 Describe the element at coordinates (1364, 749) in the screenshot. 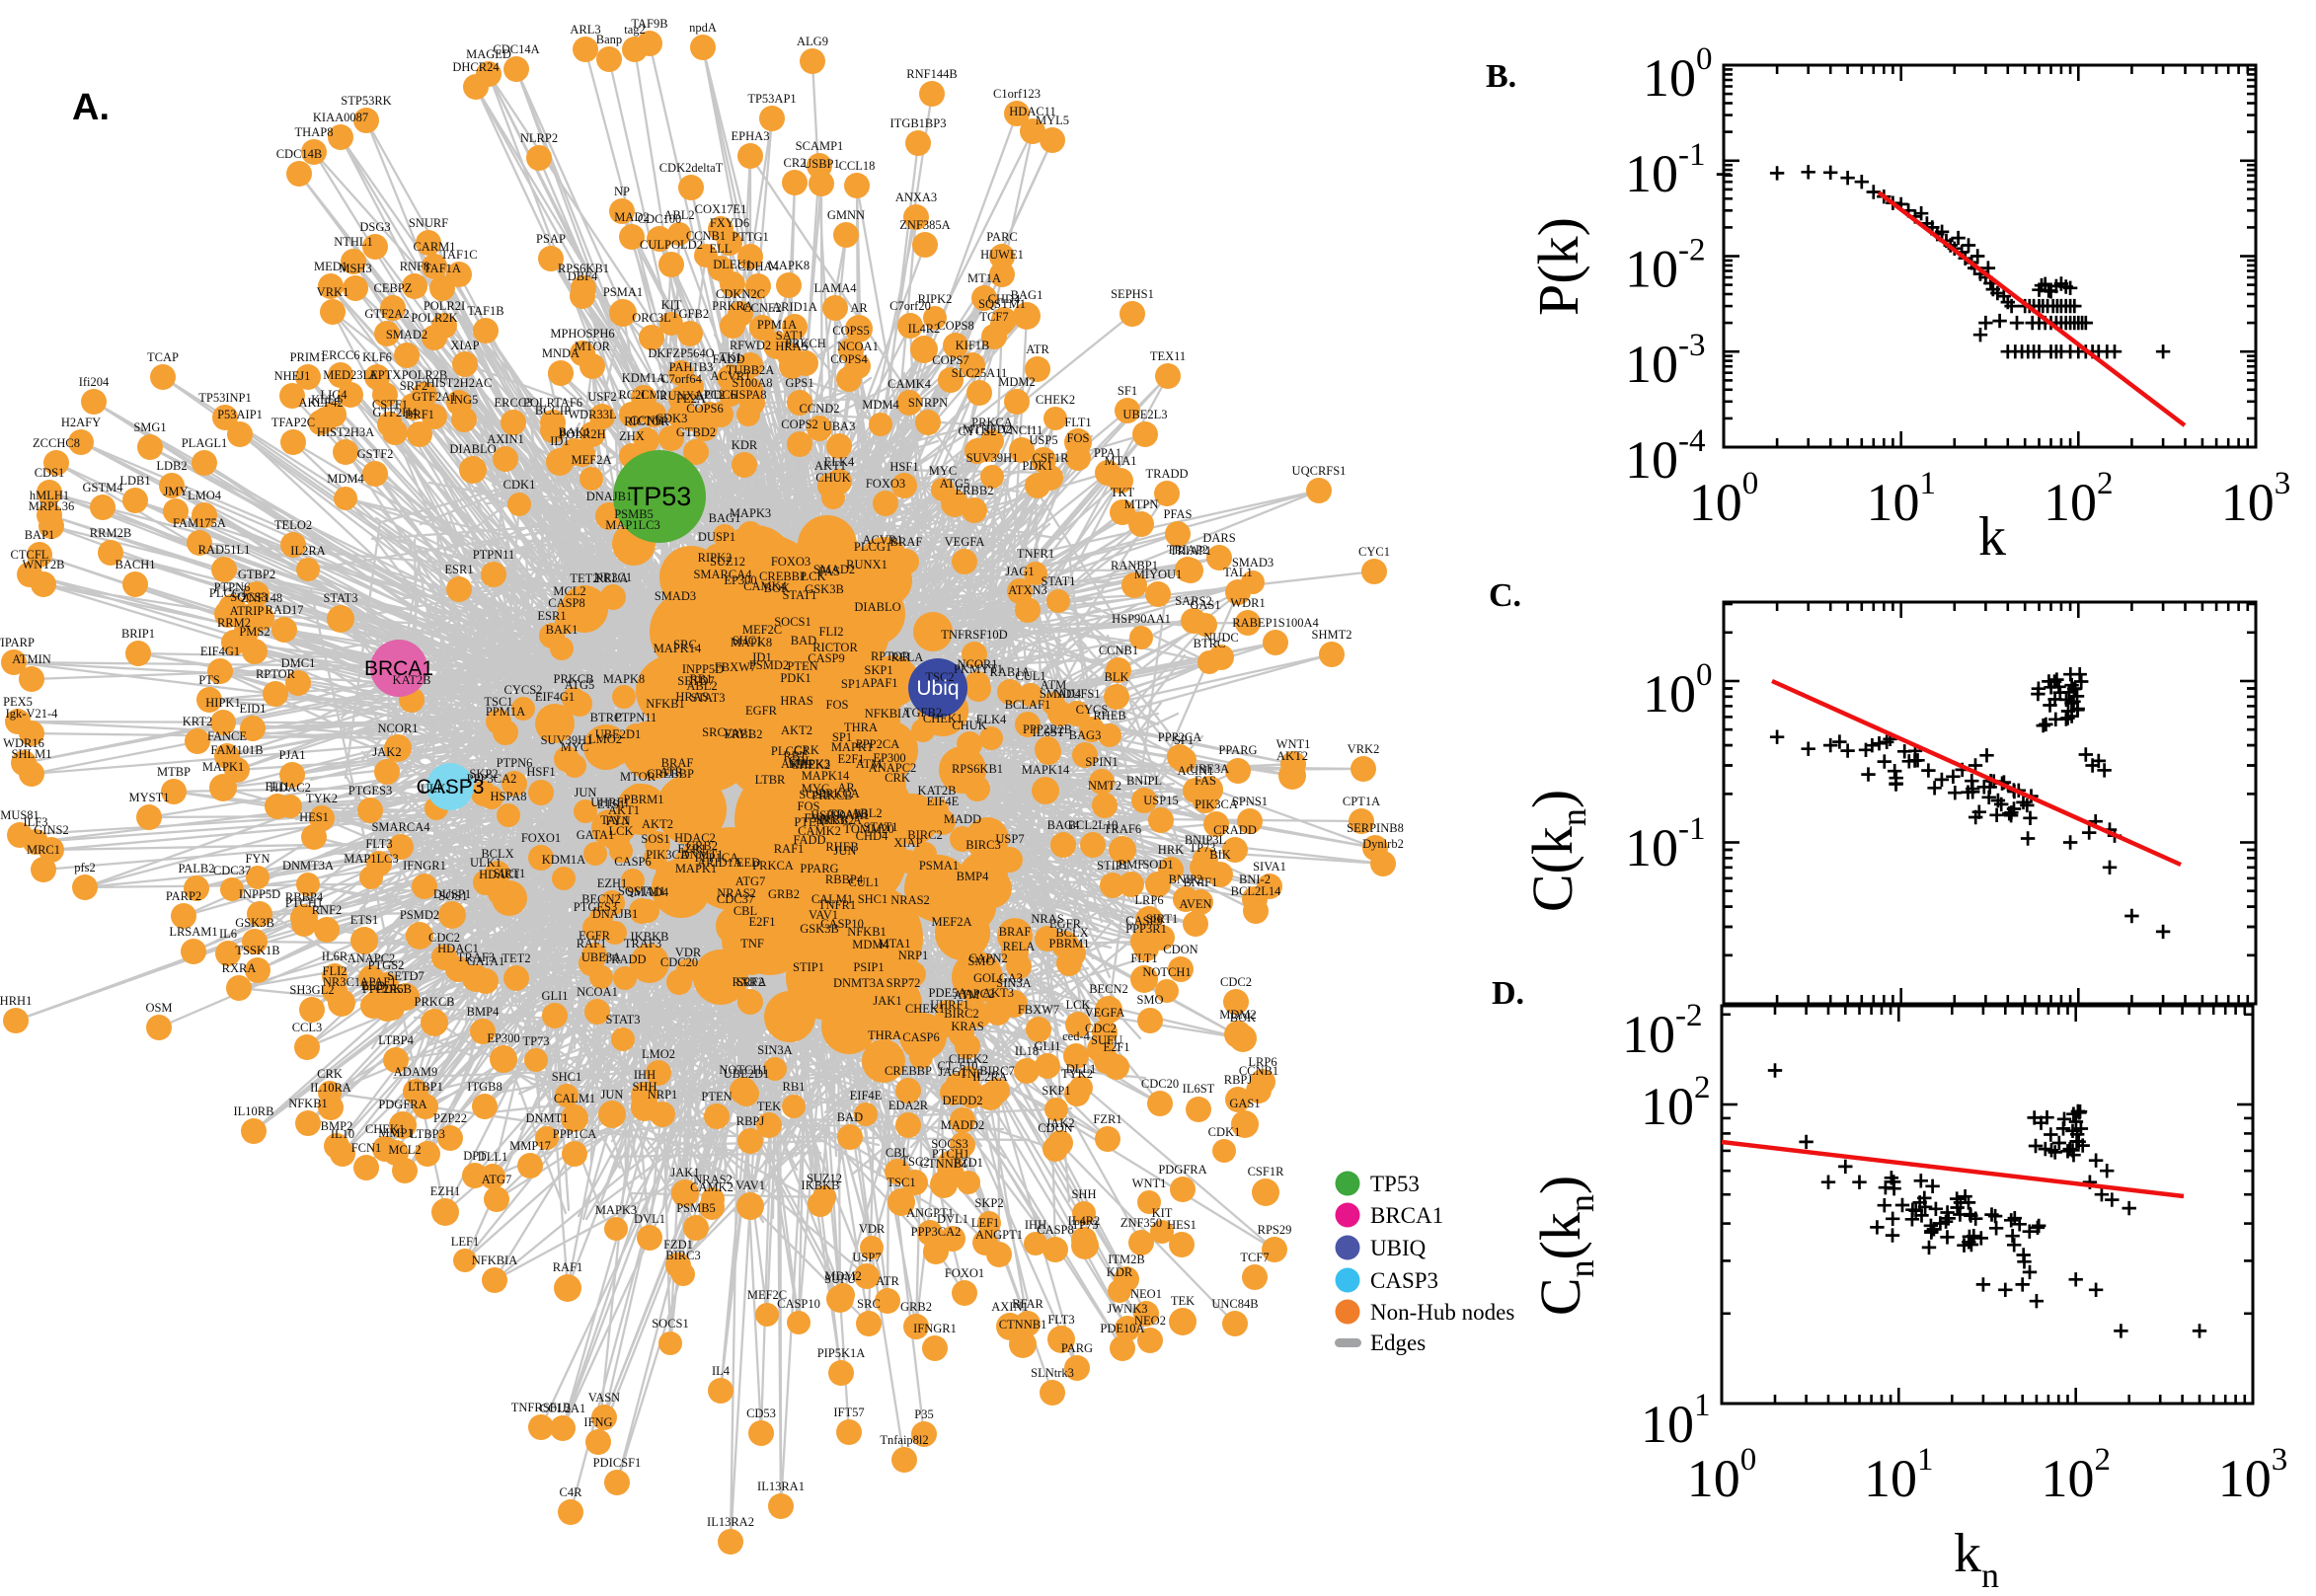

I see `svg-text: VRK2` at that location.